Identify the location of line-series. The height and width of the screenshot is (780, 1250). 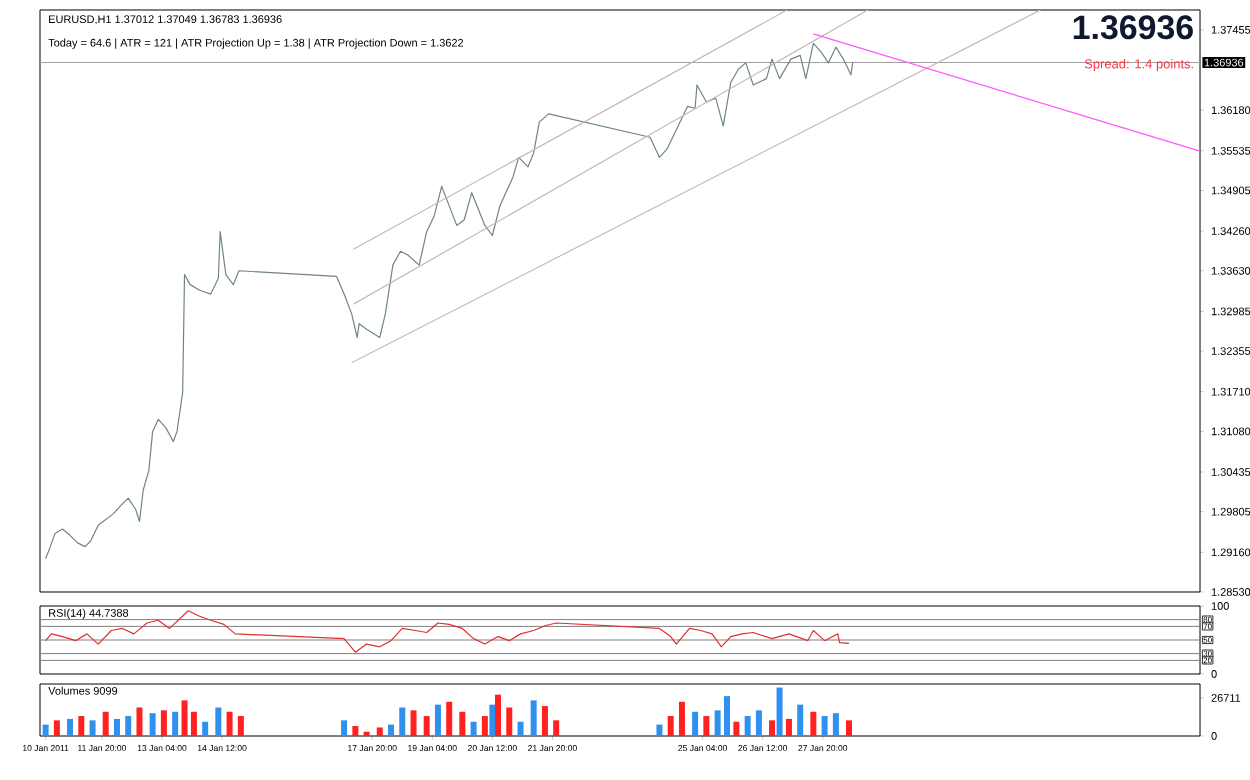
(447, 631).